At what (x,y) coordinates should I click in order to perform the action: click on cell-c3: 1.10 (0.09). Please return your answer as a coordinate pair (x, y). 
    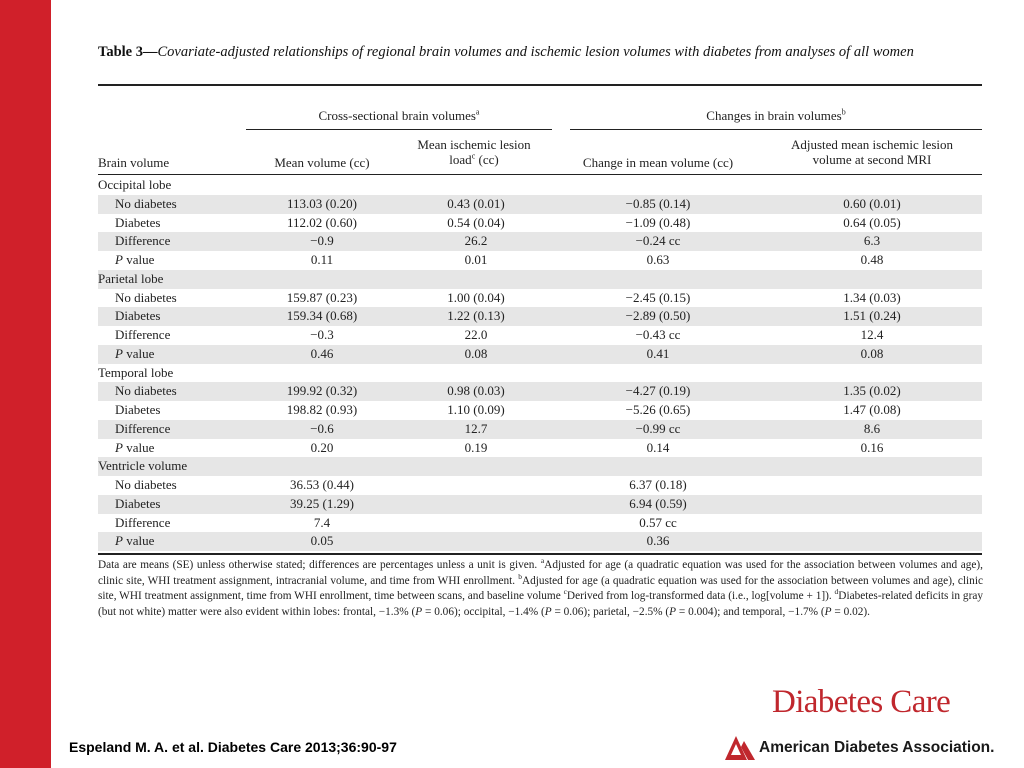
    Looking at the image, I should click on (476, 409).